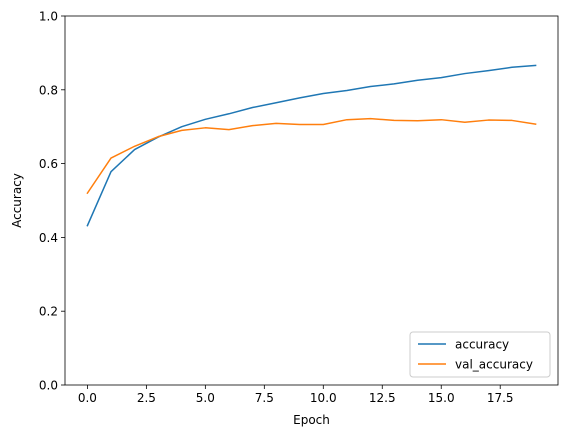  What do you see at coordinates (48, 312) in the screenshot?
I see `y-tick-label: 0.2` at bounding box center [48, 312].